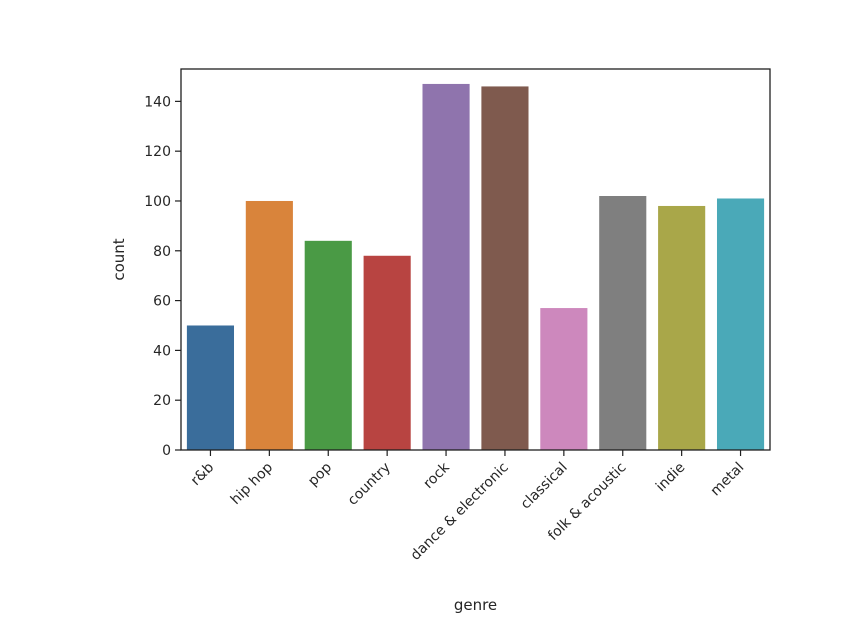  Describe the element at coordinates (162, 276) in the screenshot. I see `y-axis: 0 20 40 60 80 100 120 140` at that location.